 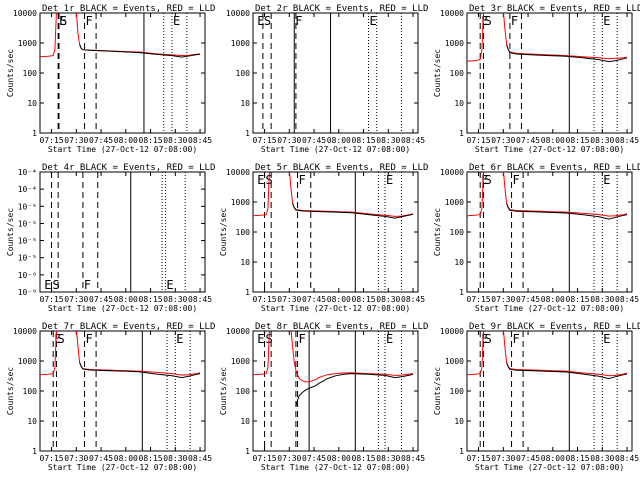 What do you see at coordinates (128, 168) in the screenshot?
I see `panel-title: Det 4r BLACK = Events, RED = LLD` at bounding box center [128, 168].